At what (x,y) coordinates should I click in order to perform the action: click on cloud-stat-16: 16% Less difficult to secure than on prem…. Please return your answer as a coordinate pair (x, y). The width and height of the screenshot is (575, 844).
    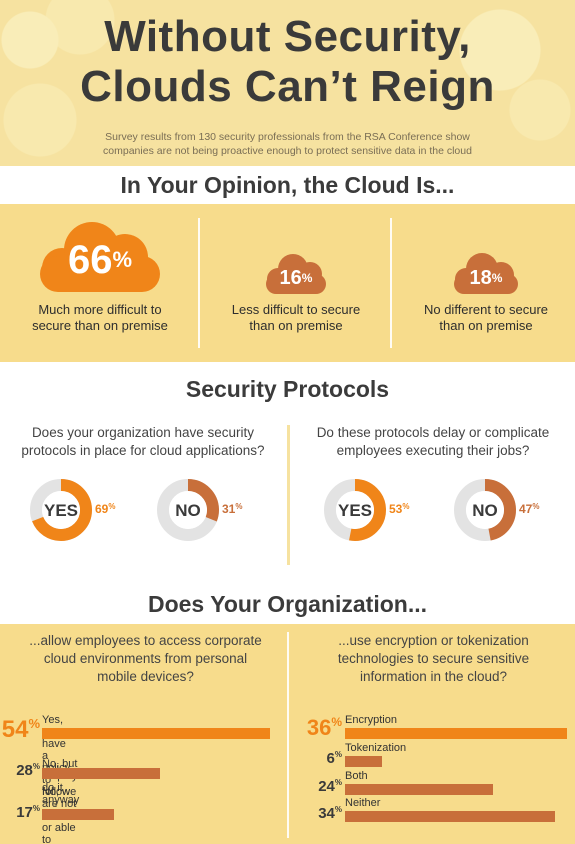
    Looking at the image, I should click on (296, 292).